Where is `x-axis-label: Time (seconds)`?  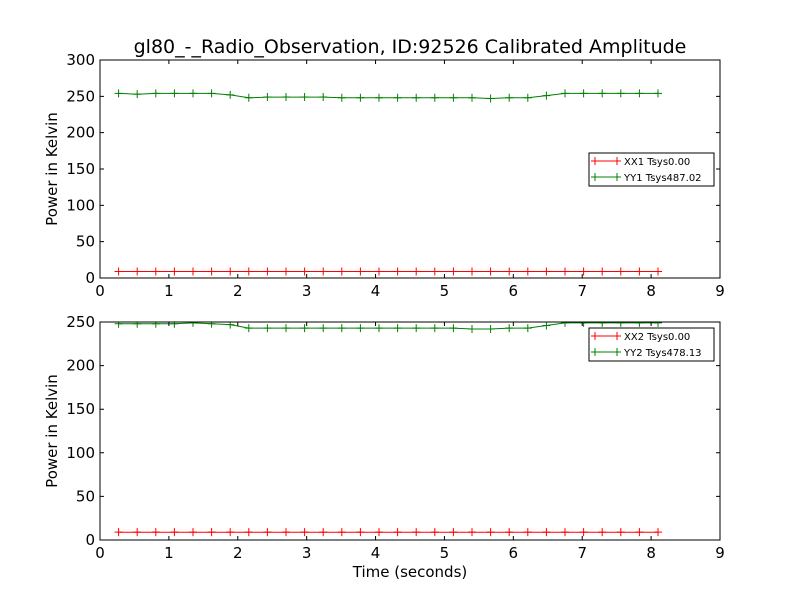 x-axis-label: Time (seconds) is located at coordinates (410, 572).